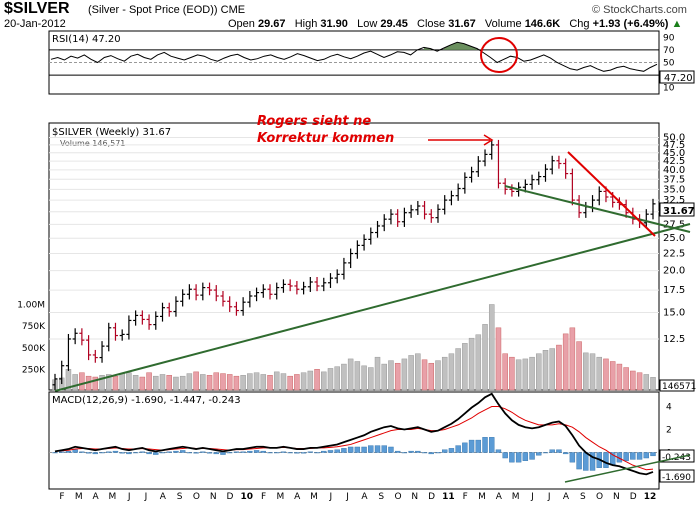 Image resolution: width=700 pixels, height=530 pixels. Describe the element at coordinates (674, 271) in the screenshot. I see `price-tick-label: 20.0` at that location.